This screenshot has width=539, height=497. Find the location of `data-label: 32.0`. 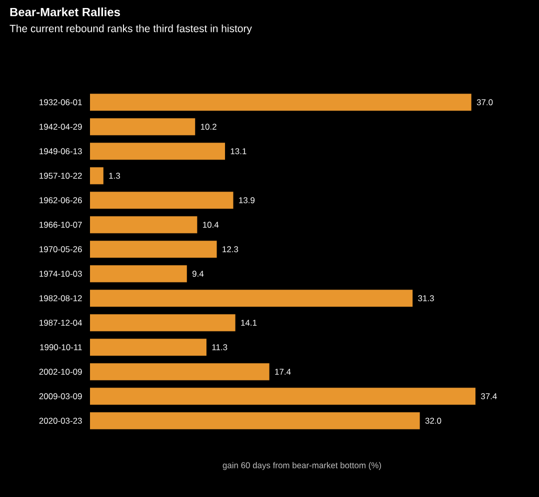

data-label: 32.0 is located at coordinates (433, 421).